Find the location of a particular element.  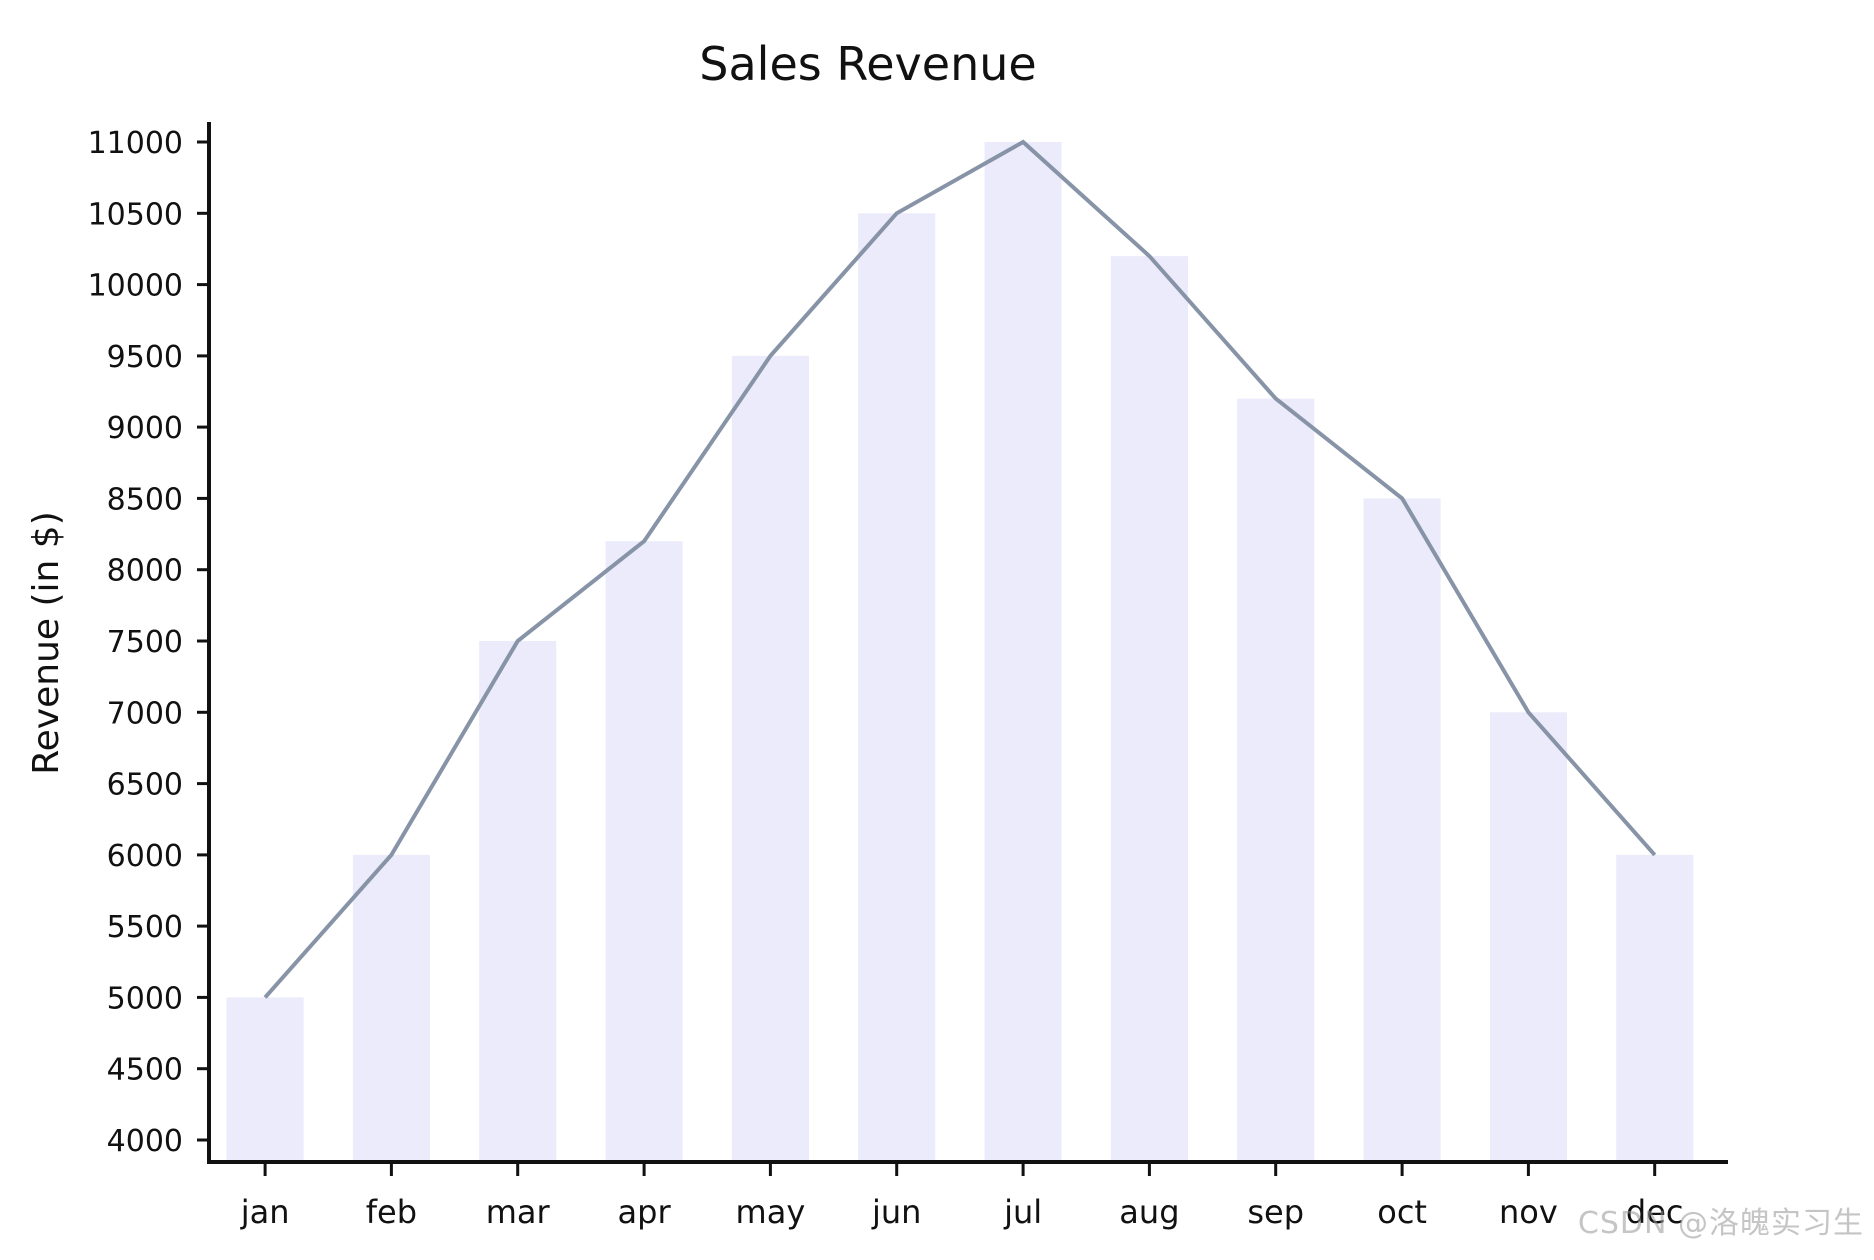

y-tick-label-9500: 9500 is located at coordinates (145, 357).